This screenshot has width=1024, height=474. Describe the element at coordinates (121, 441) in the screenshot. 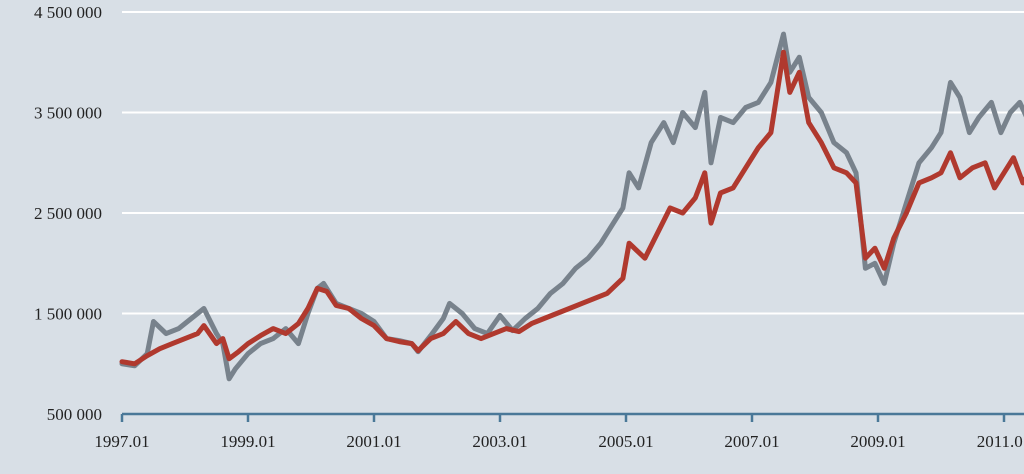

I see `x-tick-label: 1997.01` at that location.